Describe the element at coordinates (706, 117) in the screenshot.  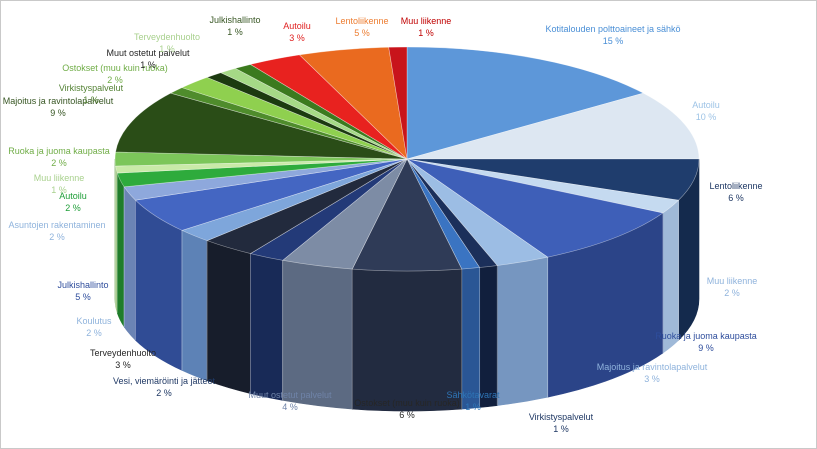
I see `slice-value-label-2: 10 %` at that location.